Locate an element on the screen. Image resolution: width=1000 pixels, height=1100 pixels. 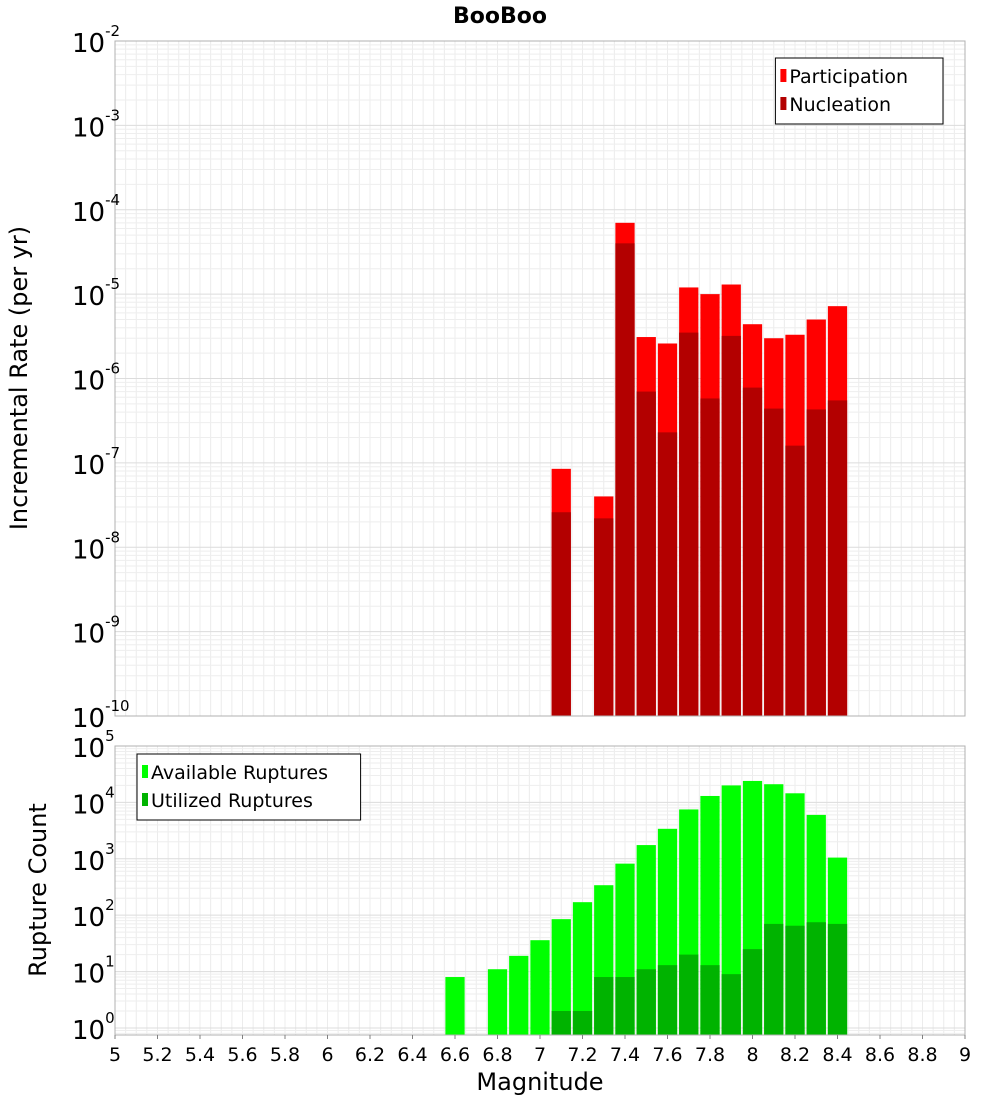
bottom-legend-label-1: Utilized Ruptures is located at coordinates (232, 801).